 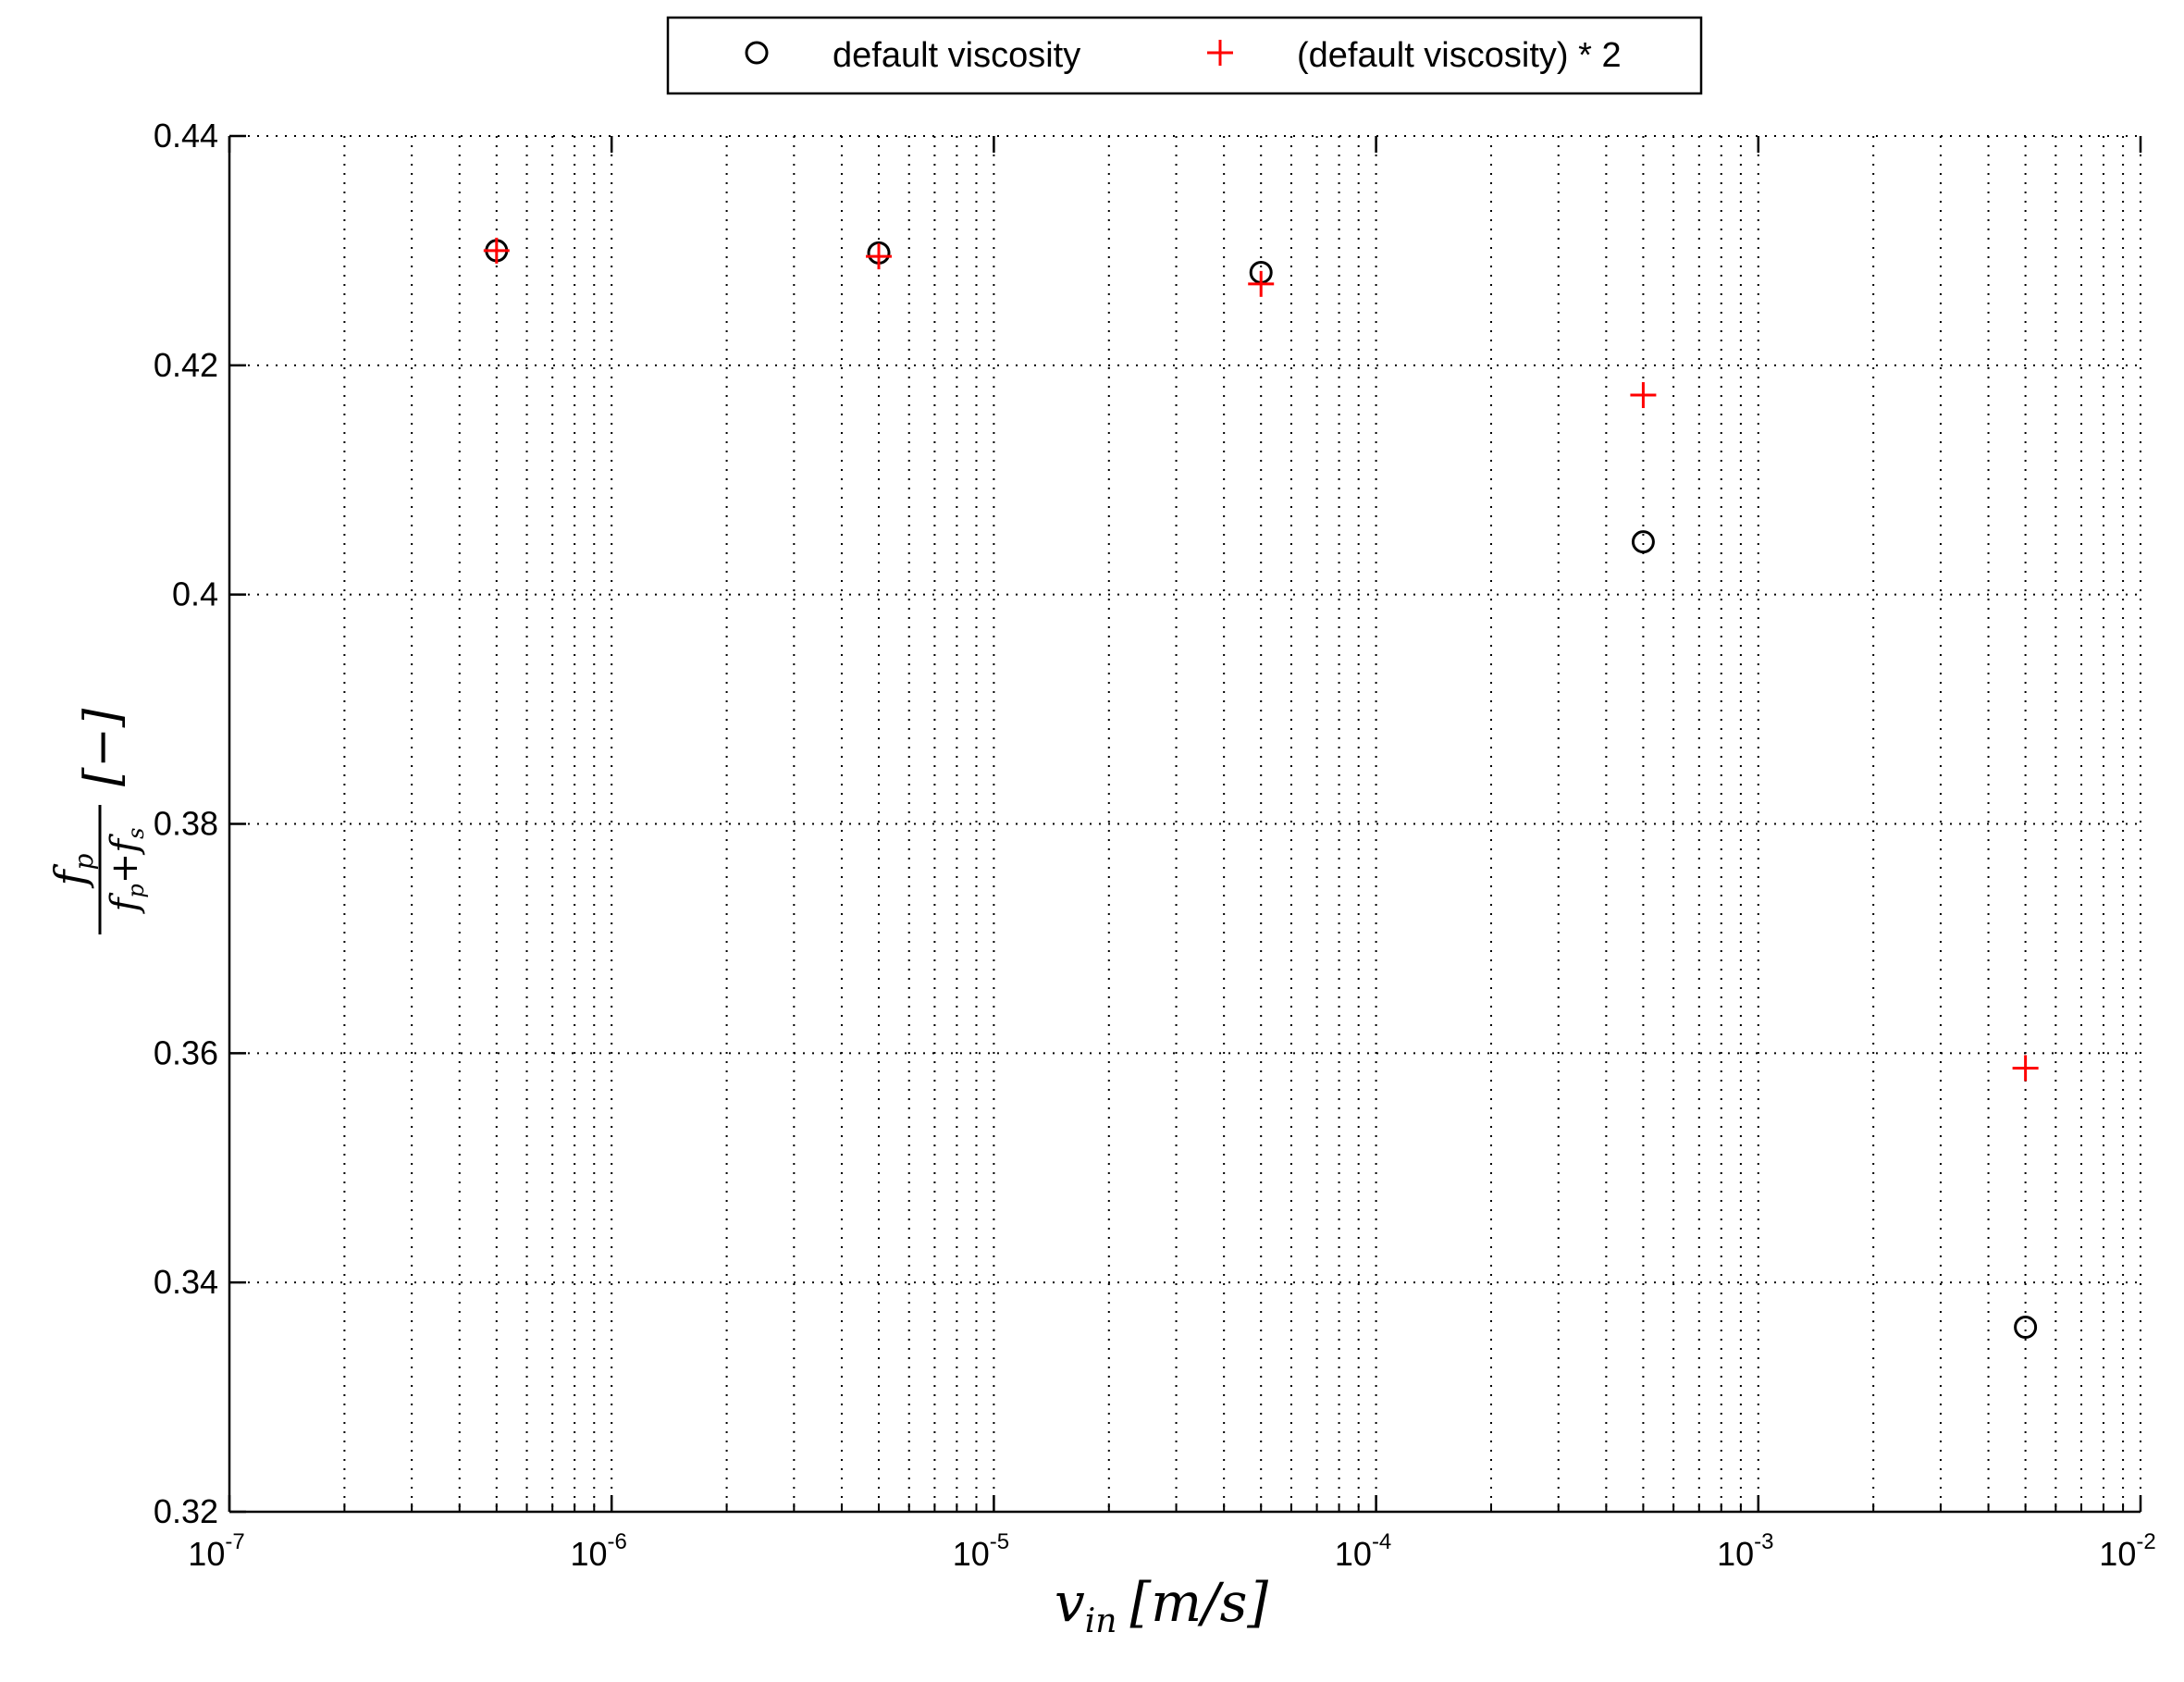 I want to click on y-tick-label: 0.32, so click(x=186, y=1511).